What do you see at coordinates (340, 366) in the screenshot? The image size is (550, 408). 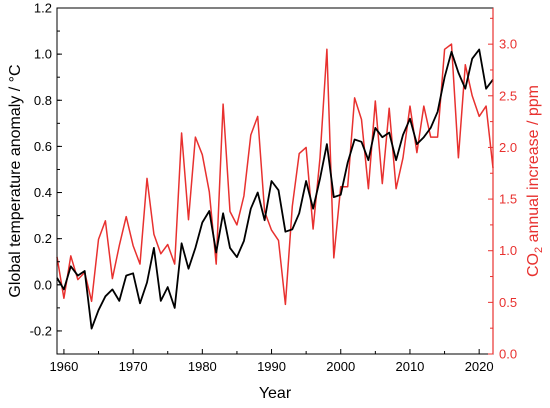 I see `x-tick-label: 2000` at bounding box center [340, 366].